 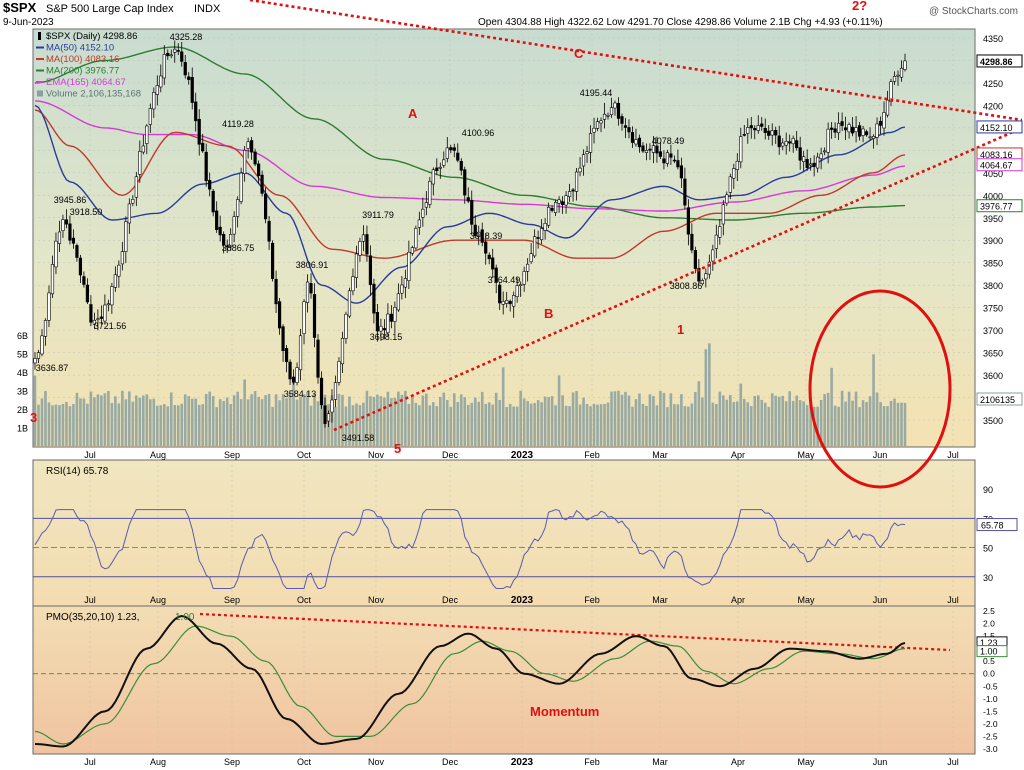 I want to click on momentum-annotation: Momentum, so click(x=564, y=711).